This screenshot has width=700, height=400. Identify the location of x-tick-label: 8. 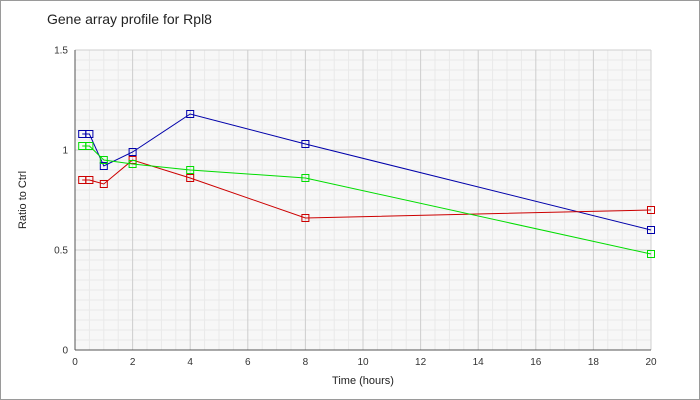
(306, 362).